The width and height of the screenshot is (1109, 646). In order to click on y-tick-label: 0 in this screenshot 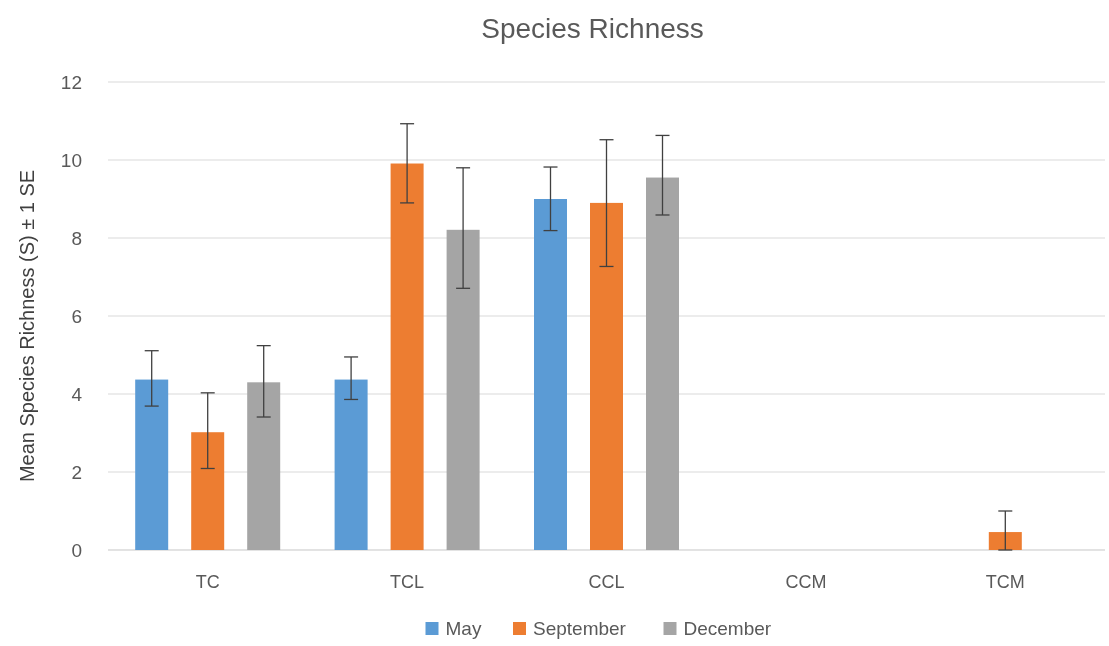, I will do `click(76, 550)`.